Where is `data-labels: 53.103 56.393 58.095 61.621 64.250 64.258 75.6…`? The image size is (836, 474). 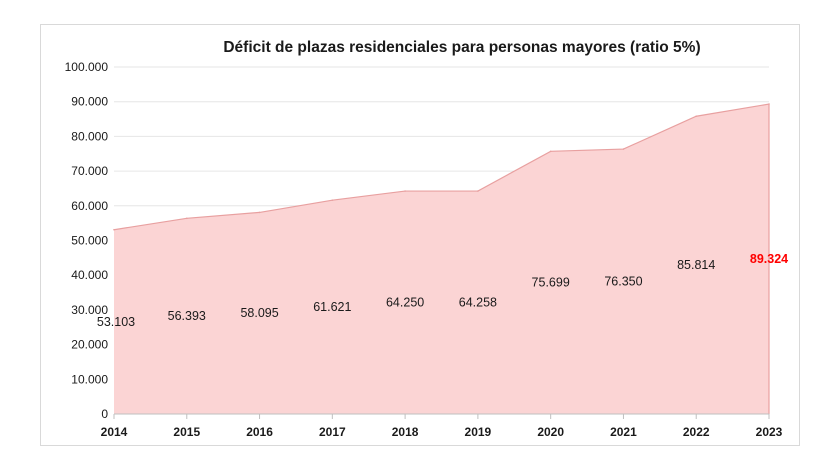
data-labels: 53.103 56.393 58.095 61.621 64.250 64.258 75.6… is located at coordinates (442, 290).